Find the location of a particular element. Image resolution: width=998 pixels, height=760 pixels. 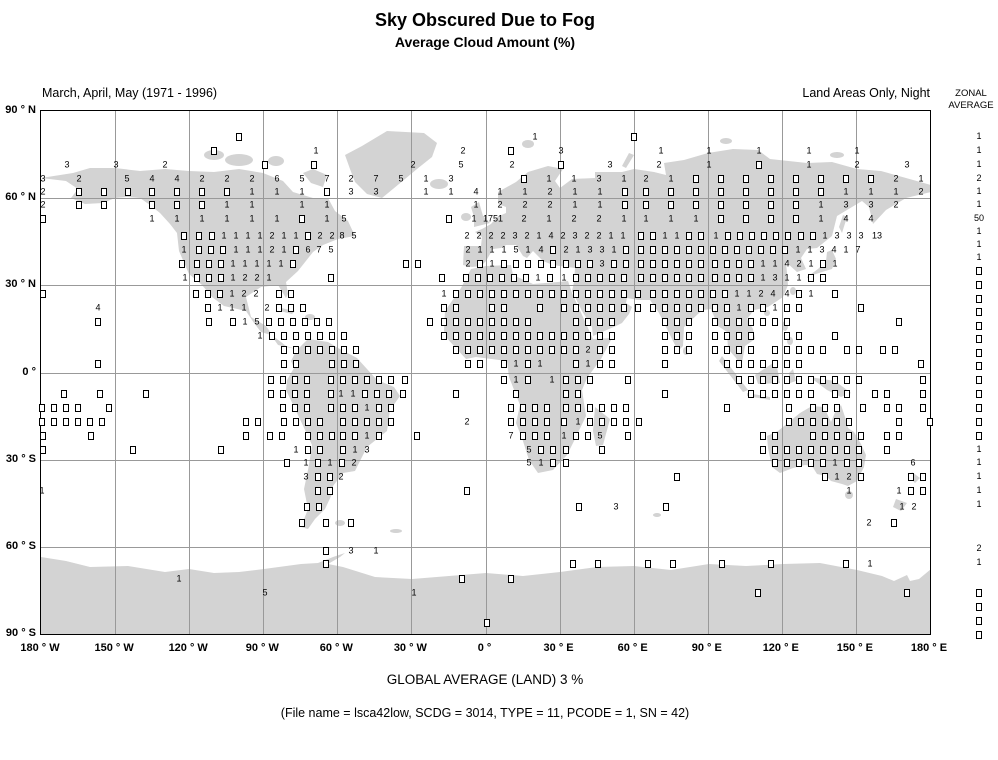

data-value: 5 is located at coordinates (257, 321).